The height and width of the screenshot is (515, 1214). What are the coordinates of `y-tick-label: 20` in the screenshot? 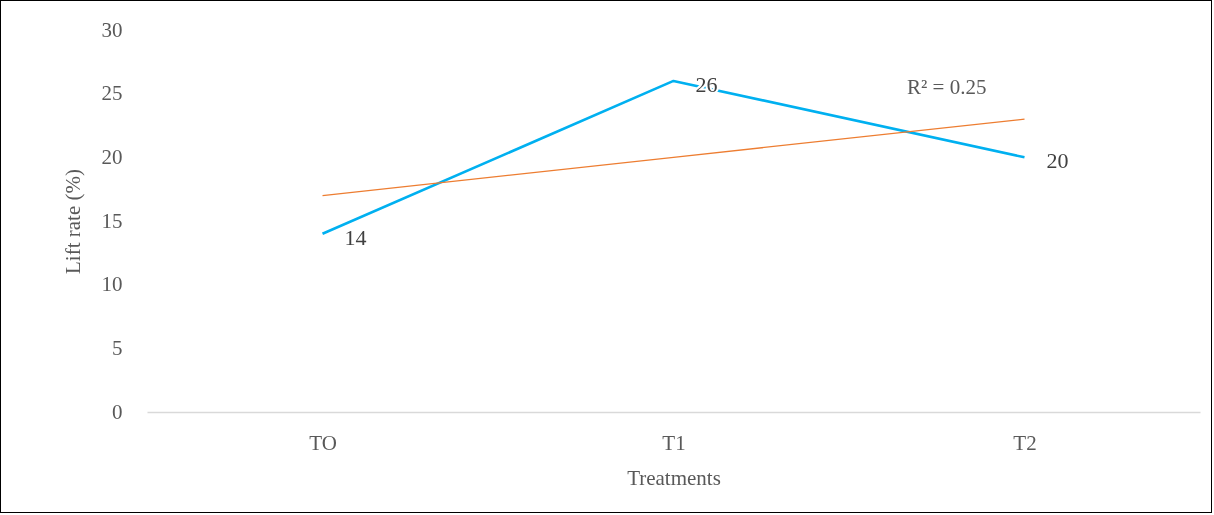 It's located at (112, 156).